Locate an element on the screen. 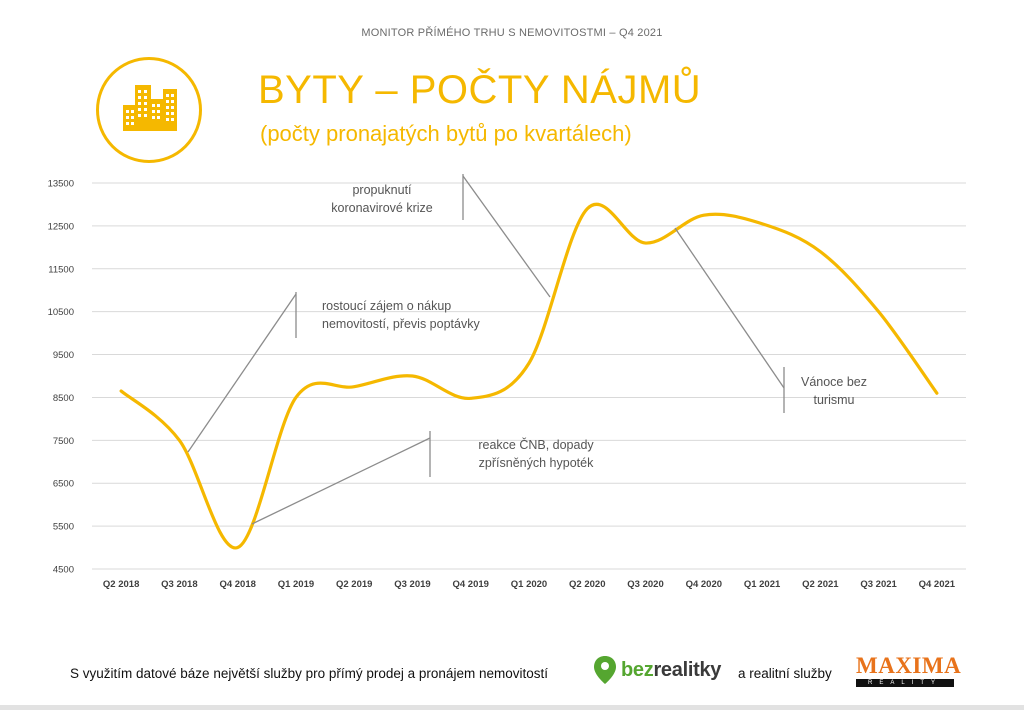 The image size is (1024, 710). bezrealitky-wordmark: bezrealitky is located at coordinates (671, 670).